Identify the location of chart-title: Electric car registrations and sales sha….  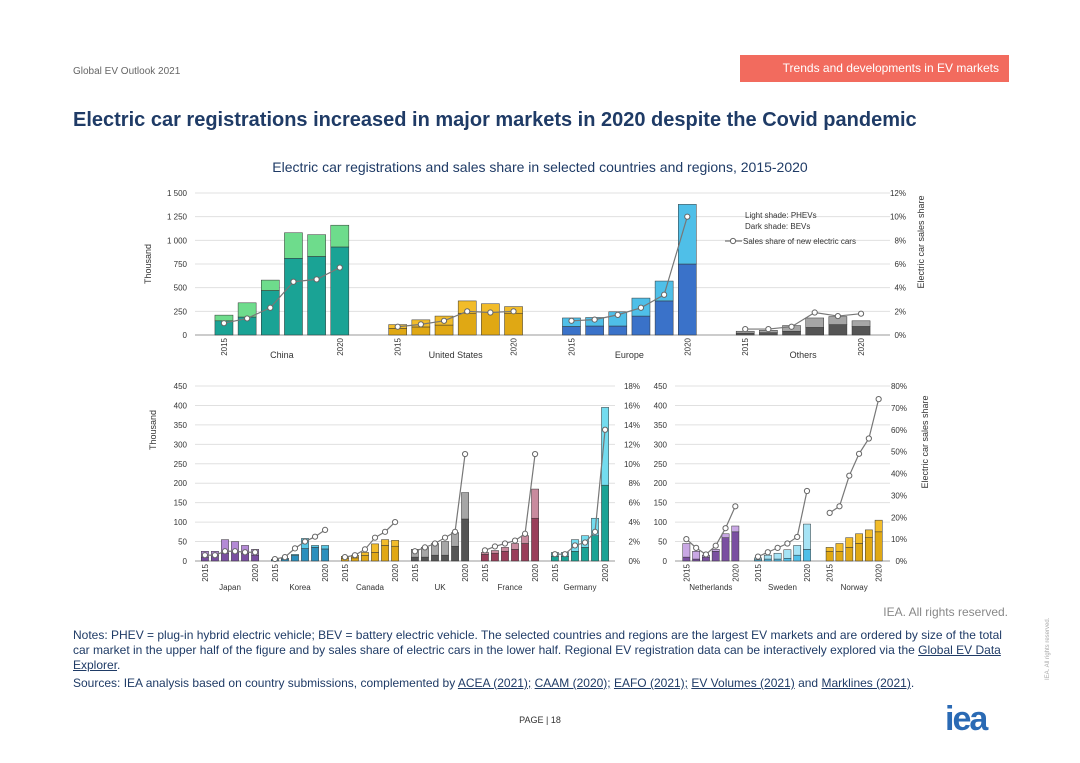
(540, 167).